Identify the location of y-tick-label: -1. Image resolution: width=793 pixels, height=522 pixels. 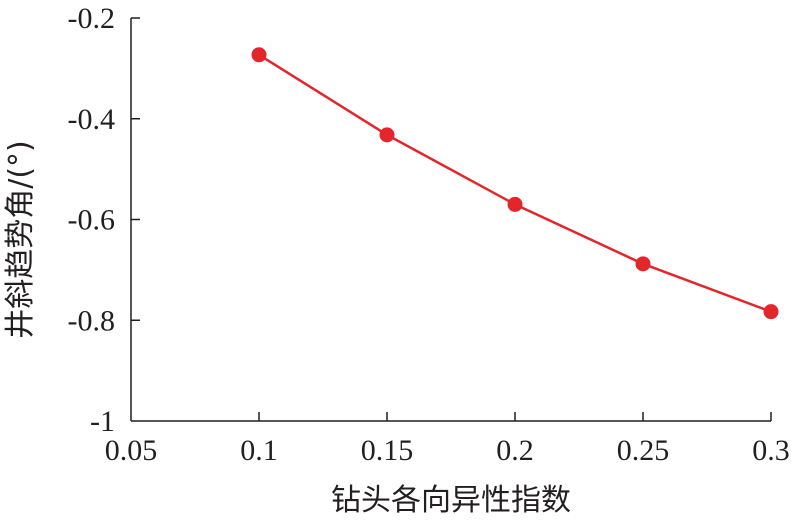
(102, 421).